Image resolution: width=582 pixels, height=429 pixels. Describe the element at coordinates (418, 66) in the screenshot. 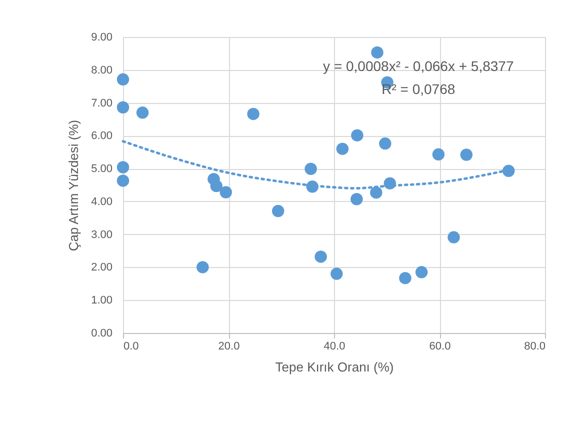

I see `annotation: y = 0,0008x² - 0,066x + 5,8377` at that location.